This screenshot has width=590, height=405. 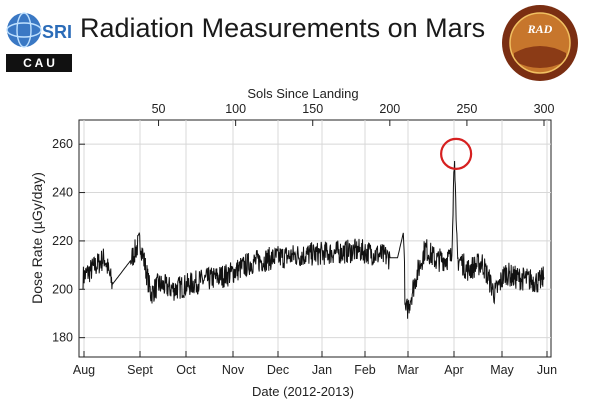 What do you see at coordinates (389, 109) in the screenshot?
I see `top-tick-label: 200` at bounding box center [389, 109].